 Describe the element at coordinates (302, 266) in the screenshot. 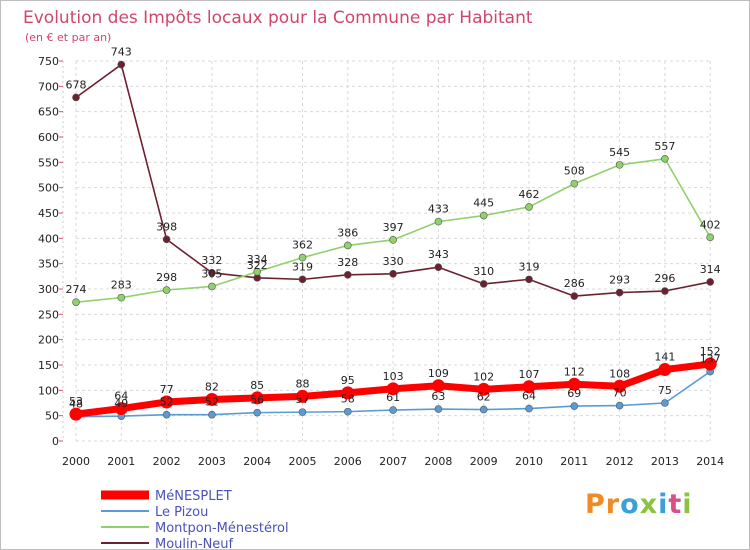

I see `data-label-3: 319` at that location.